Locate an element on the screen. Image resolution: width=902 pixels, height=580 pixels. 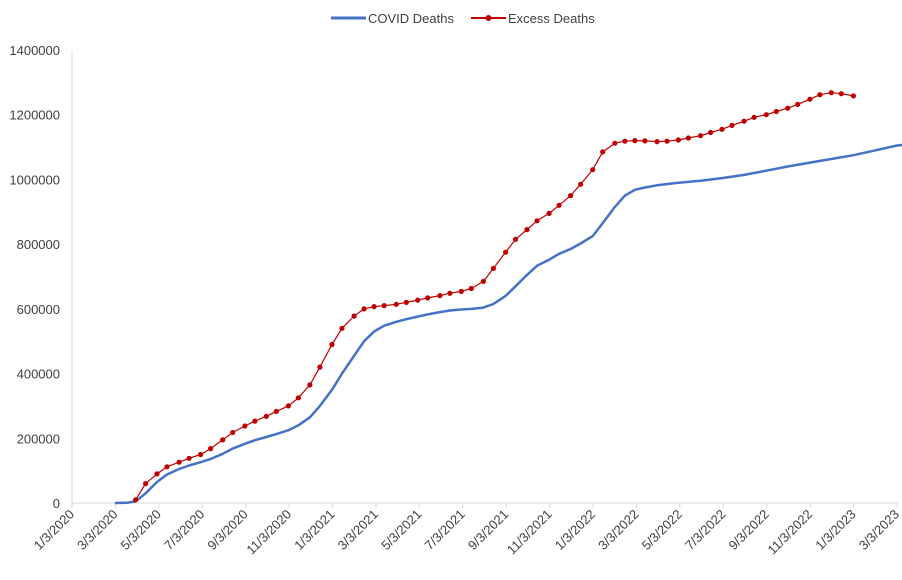
x-tick-label: 1/3/2022 is located at coordinates (575, 530).